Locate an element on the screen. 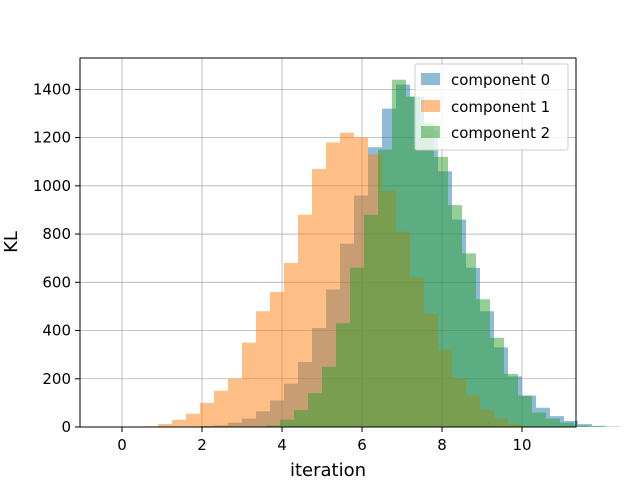 The width and height of the screenshot is (640, 480). y-tick-label: 800 is located at coordinates (56, 234).